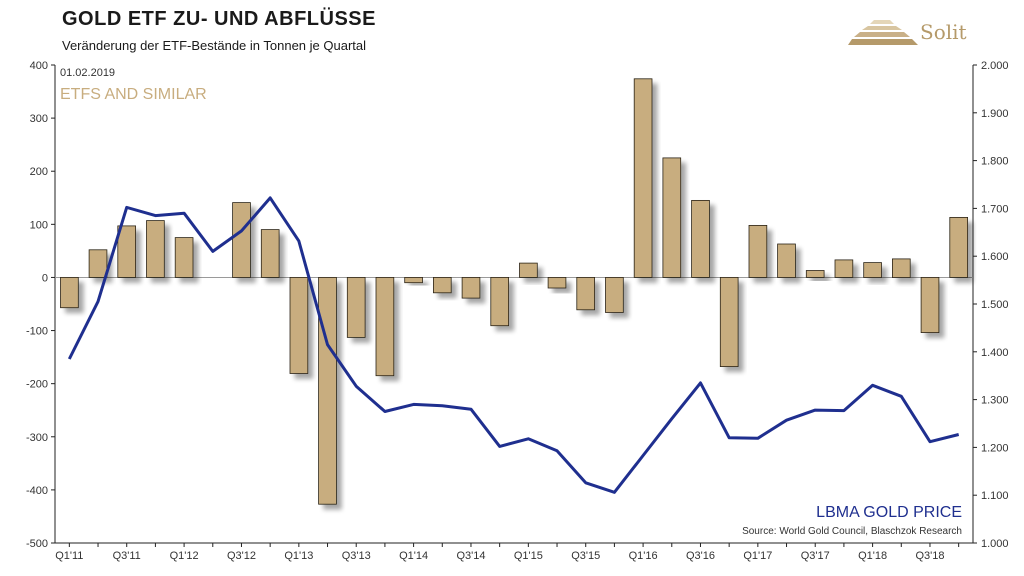 The height and width of the screenshot is (576, 1024). Describe the element at coordinates (883, 32) in the screenshot. I see `solit-pyramid-icon` at that location.